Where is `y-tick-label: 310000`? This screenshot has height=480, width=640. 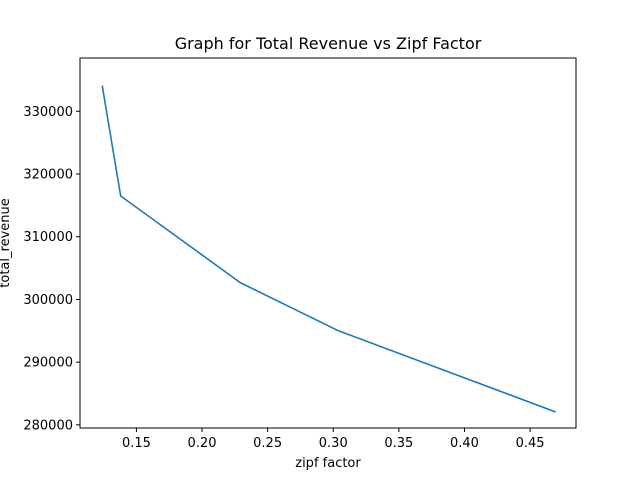 y-tick-label: 310000 is located at coordinates (48, 237).